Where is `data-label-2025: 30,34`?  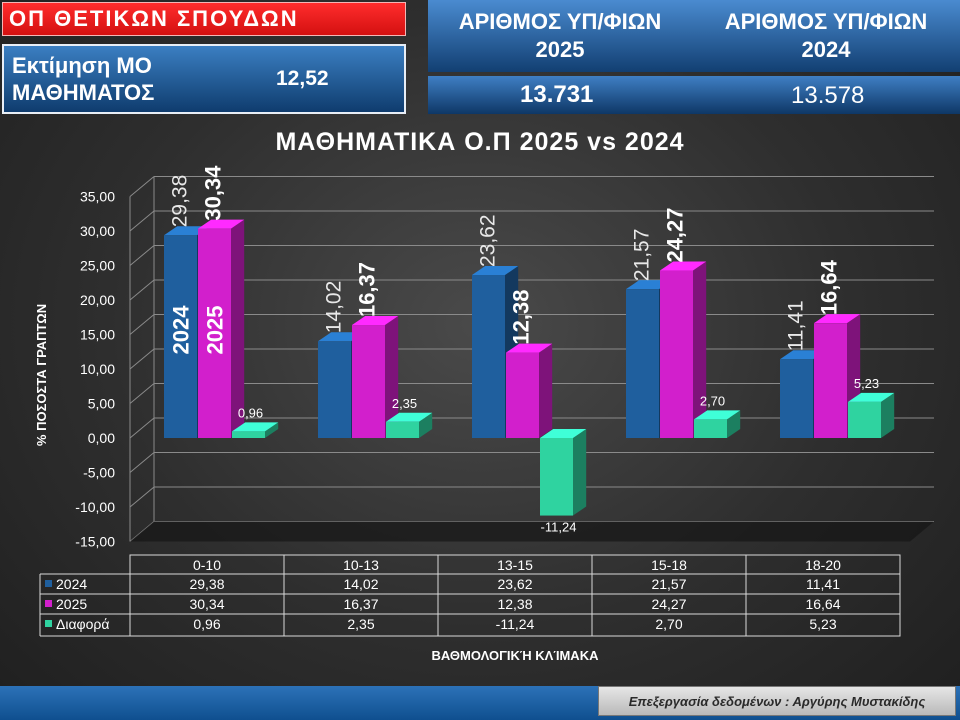
data-label-2025: 30,34 is located at coordinates (213, 193).